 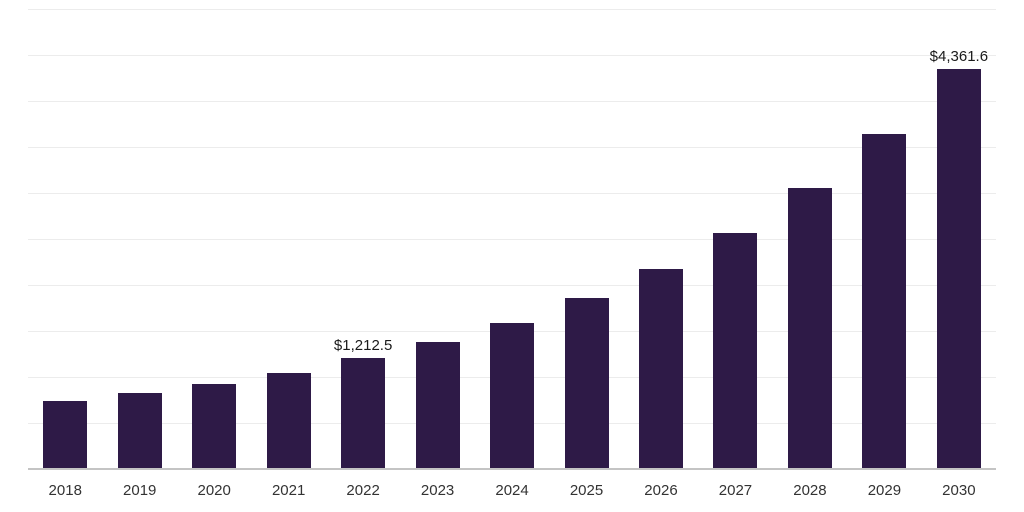 I want to click on bar-2019, so click(x=139, y=431).